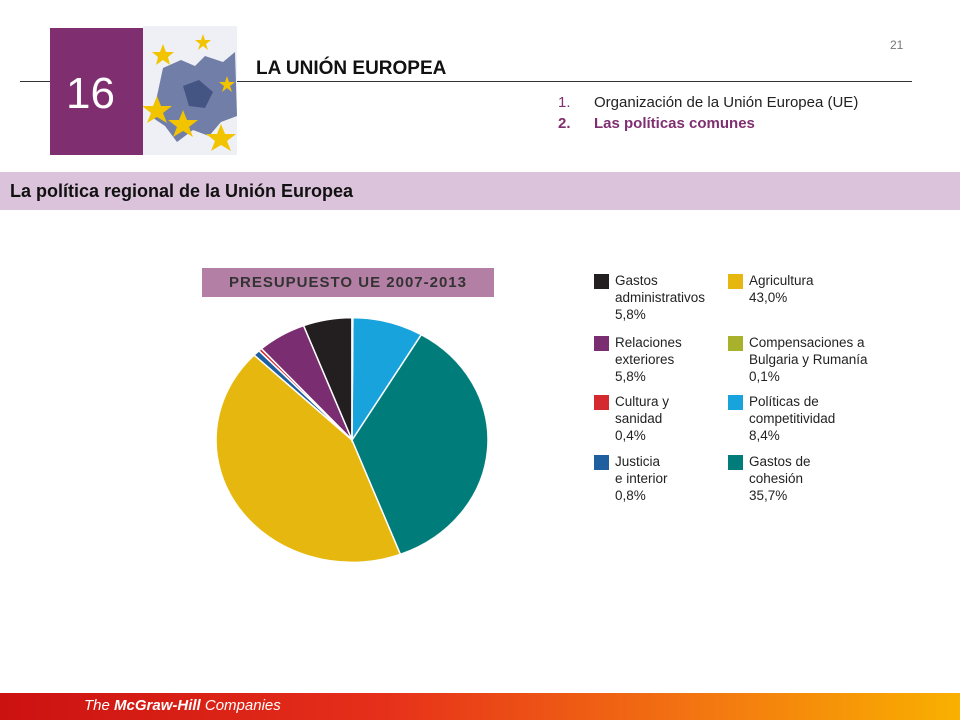 The image size is (960, 720). I want to click on toc-item-label: Las políticas comunes, so click(674, 123).